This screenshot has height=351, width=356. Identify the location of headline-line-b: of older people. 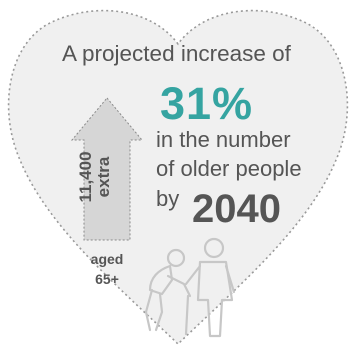
(229, 168).